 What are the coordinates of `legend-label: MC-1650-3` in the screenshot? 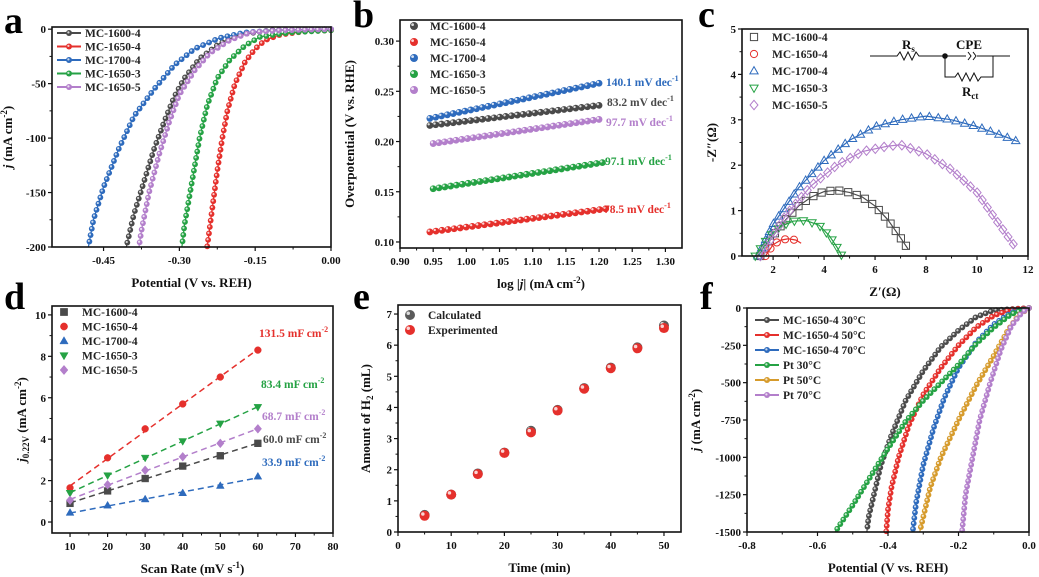 It's located at (110, 357).